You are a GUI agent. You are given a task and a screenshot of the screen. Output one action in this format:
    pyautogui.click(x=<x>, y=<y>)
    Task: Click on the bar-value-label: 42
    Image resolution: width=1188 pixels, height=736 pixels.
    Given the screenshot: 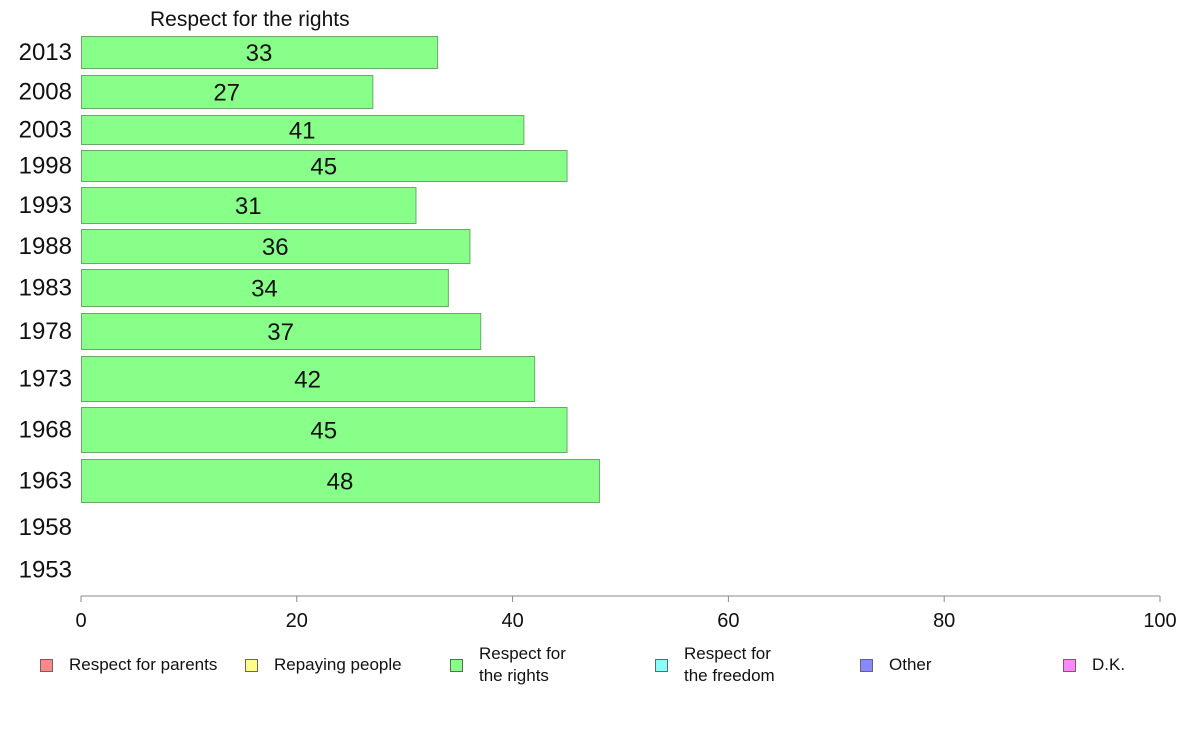 What is the action you would take?
    pyautogui.click(x=307, y=380)
    